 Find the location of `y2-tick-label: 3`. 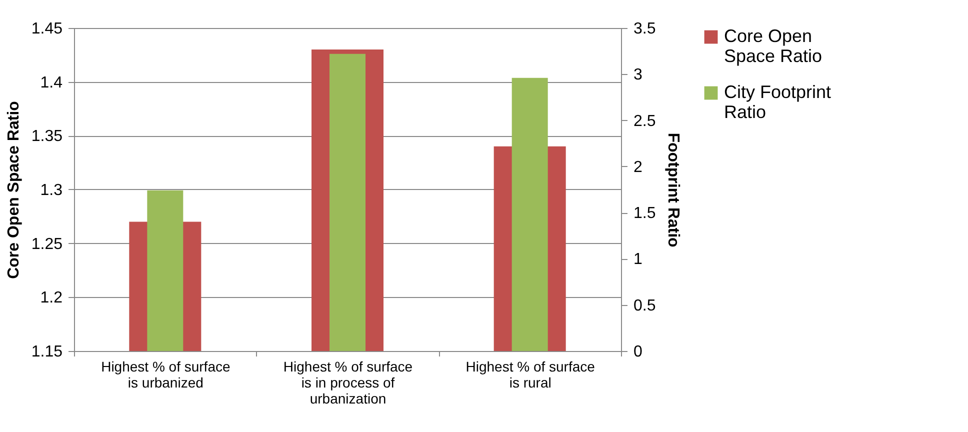

y2-tick-label: 3 is located at coordinates (638, 75).